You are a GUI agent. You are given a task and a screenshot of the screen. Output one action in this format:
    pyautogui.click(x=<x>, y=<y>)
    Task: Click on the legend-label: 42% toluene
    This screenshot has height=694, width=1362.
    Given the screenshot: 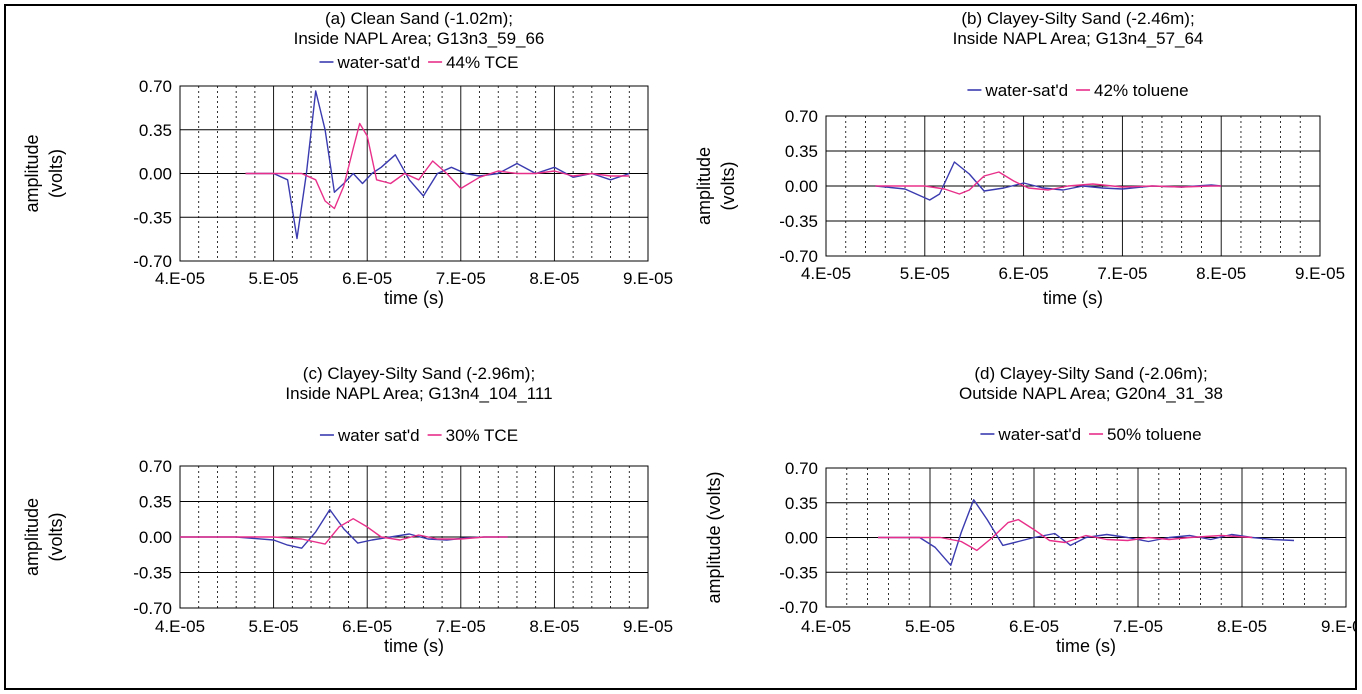 What is the action you would take?
    pyautogui.click(x=1141, y=90)
    